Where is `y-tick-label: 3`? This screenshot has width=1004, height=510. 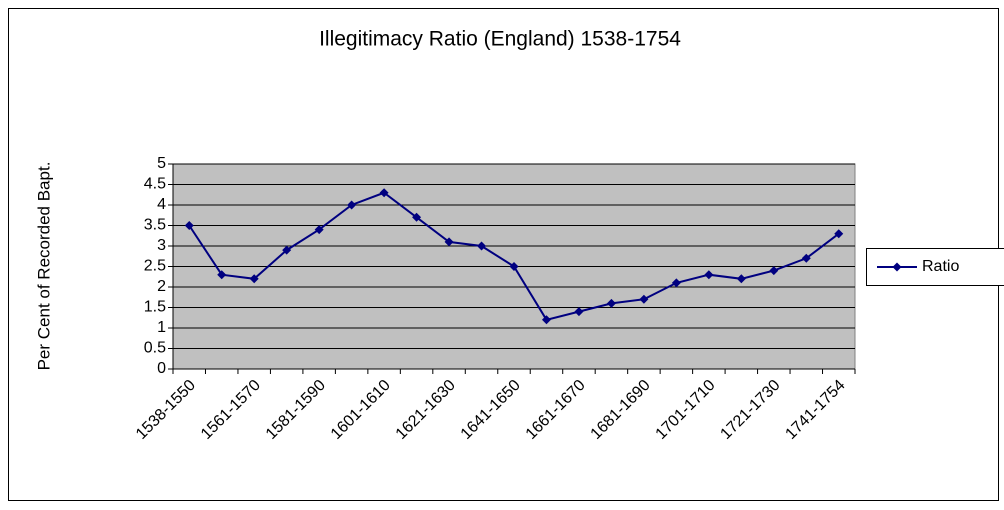 y-tick-label: 3 is located at coordinates (161, 245).